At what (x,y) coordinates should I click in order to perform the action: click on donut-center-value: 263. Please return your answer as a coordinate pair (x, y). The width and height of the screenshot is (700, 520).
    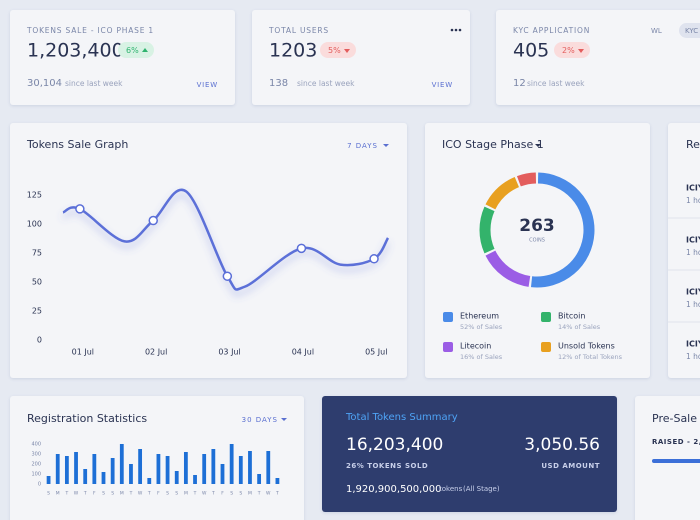
    Looking at the image, I should click on (537, 226).